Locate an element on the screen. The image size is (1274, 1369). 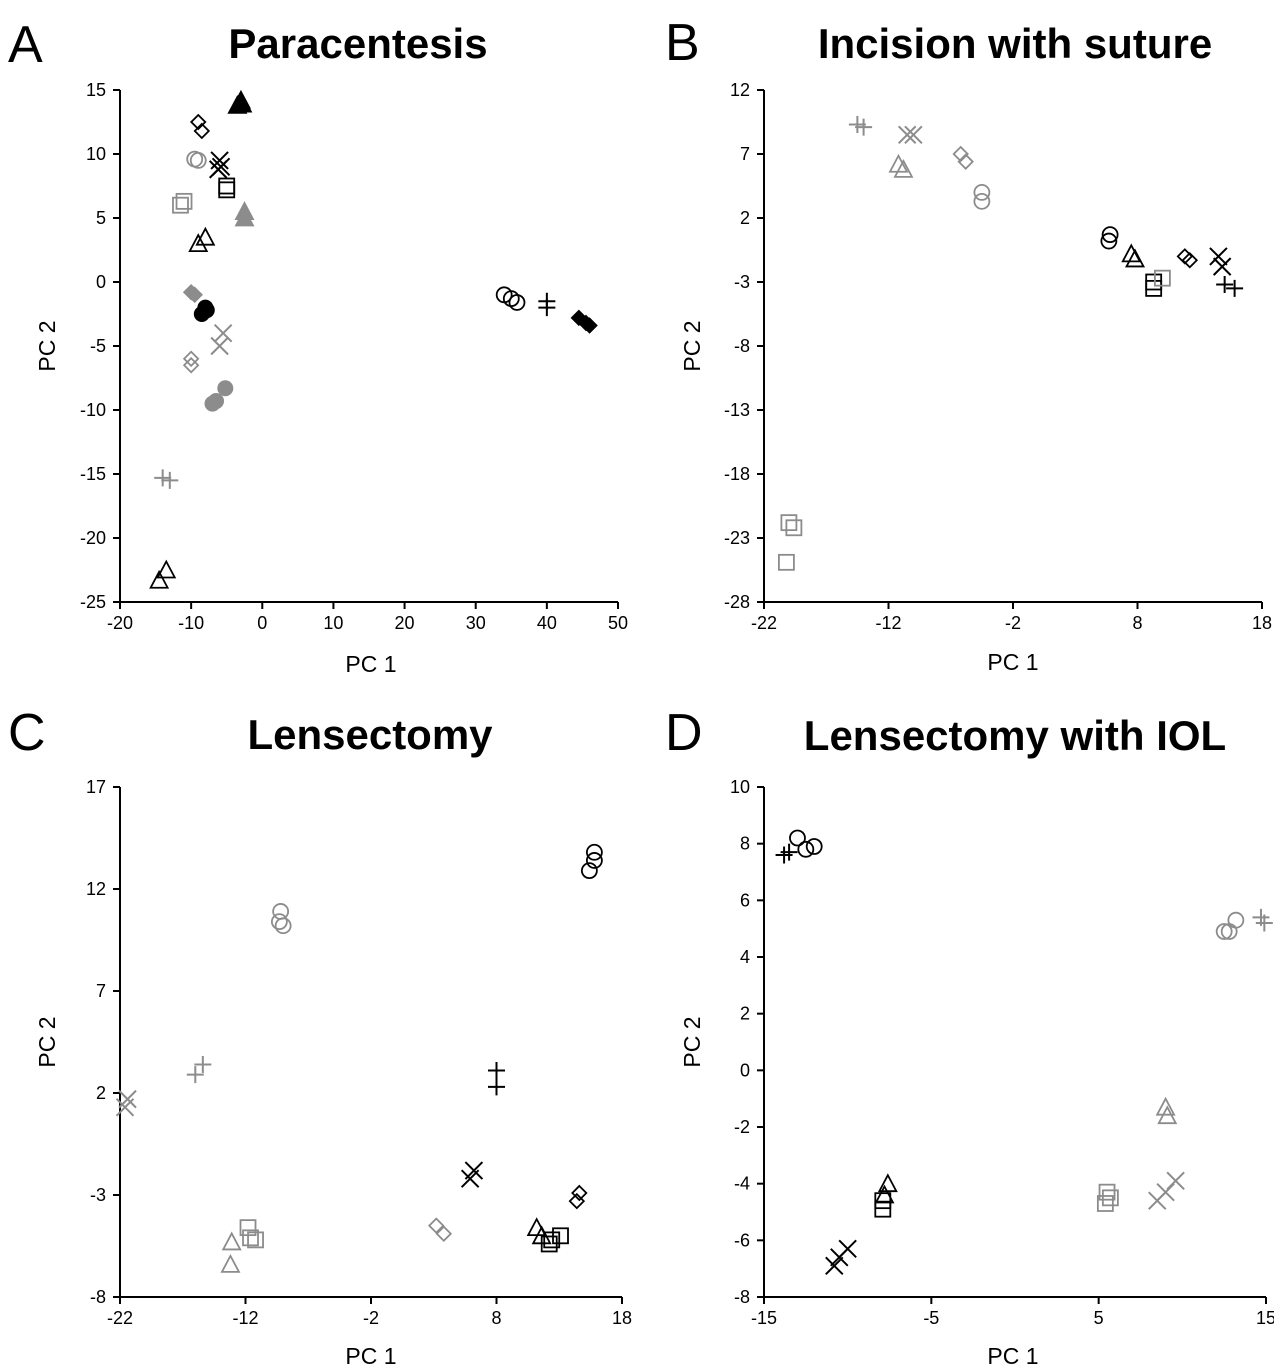
y-tick-label: -3 is located at coordinates (742, 282).